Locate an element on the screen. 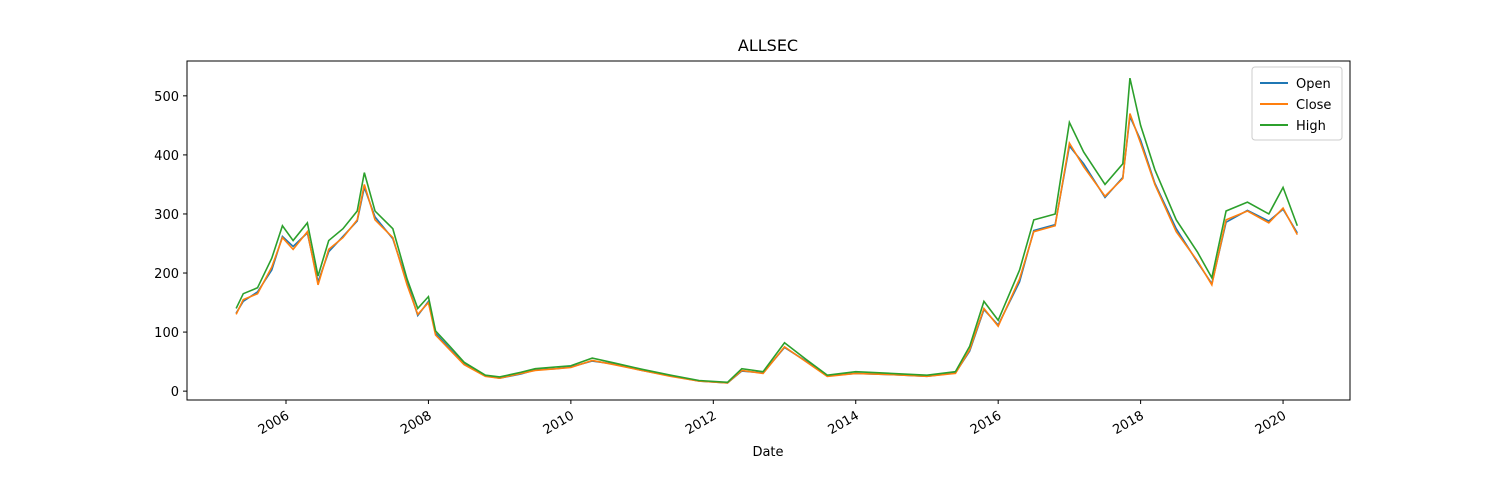 This screenshot has height=504, width=1500. legend-label: Open is located at coordinates (1313, 84).